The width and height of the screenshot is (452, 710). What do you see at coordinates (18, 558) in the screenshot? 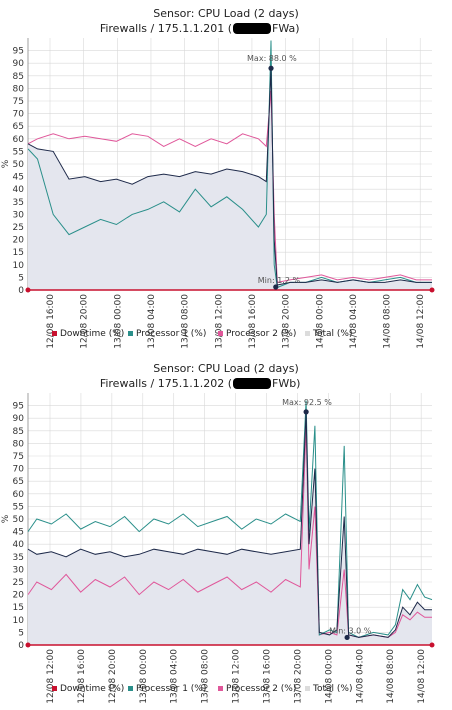
I see `y-tick-label: 35` at bounding box center [18, 558].